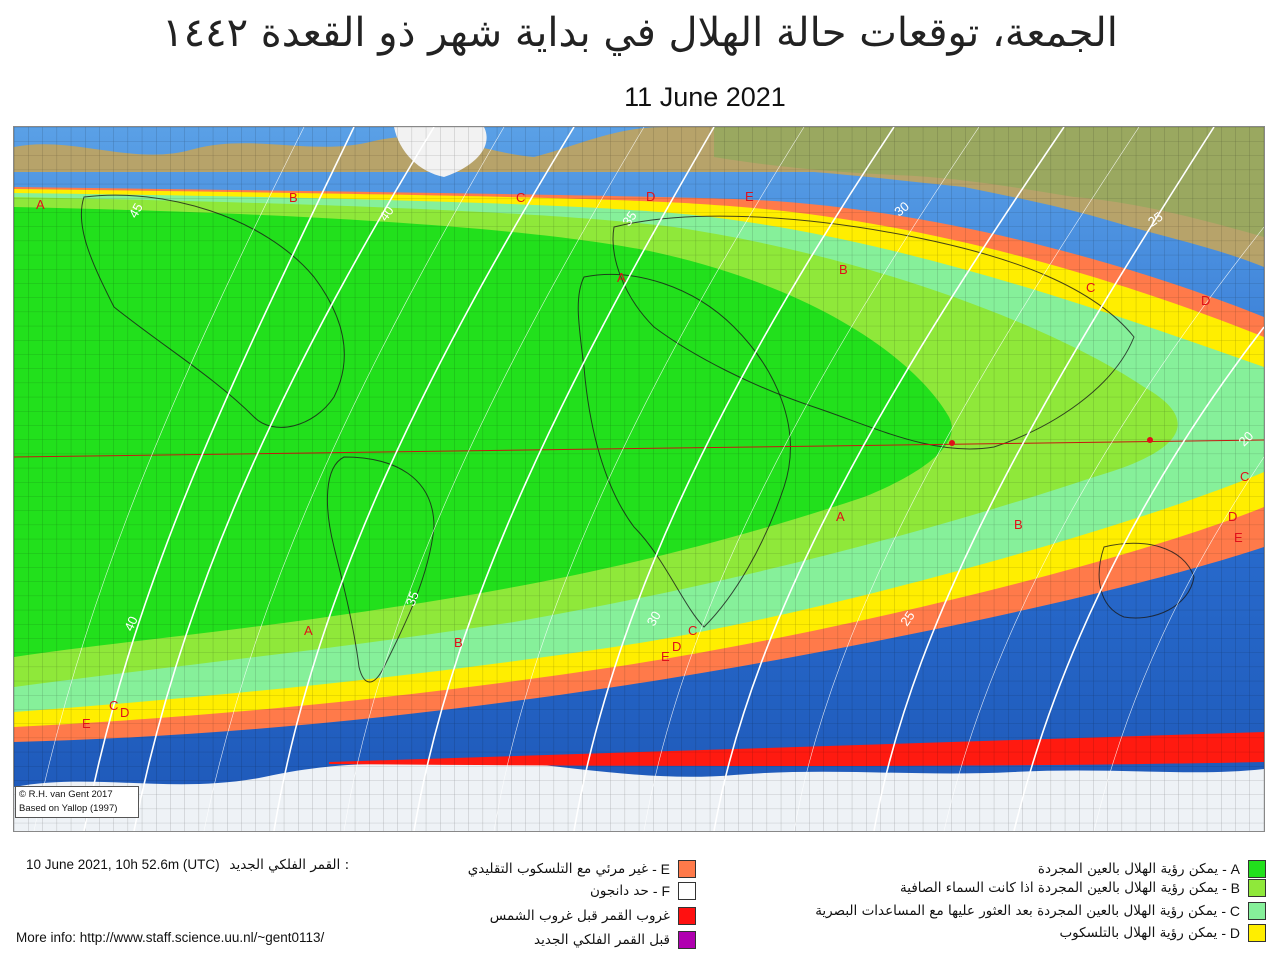 The image size is (1280, 963). Describe the element at coordinates (687, 916) in the screenshot. I see `legend-swatch-moonset` at that location.